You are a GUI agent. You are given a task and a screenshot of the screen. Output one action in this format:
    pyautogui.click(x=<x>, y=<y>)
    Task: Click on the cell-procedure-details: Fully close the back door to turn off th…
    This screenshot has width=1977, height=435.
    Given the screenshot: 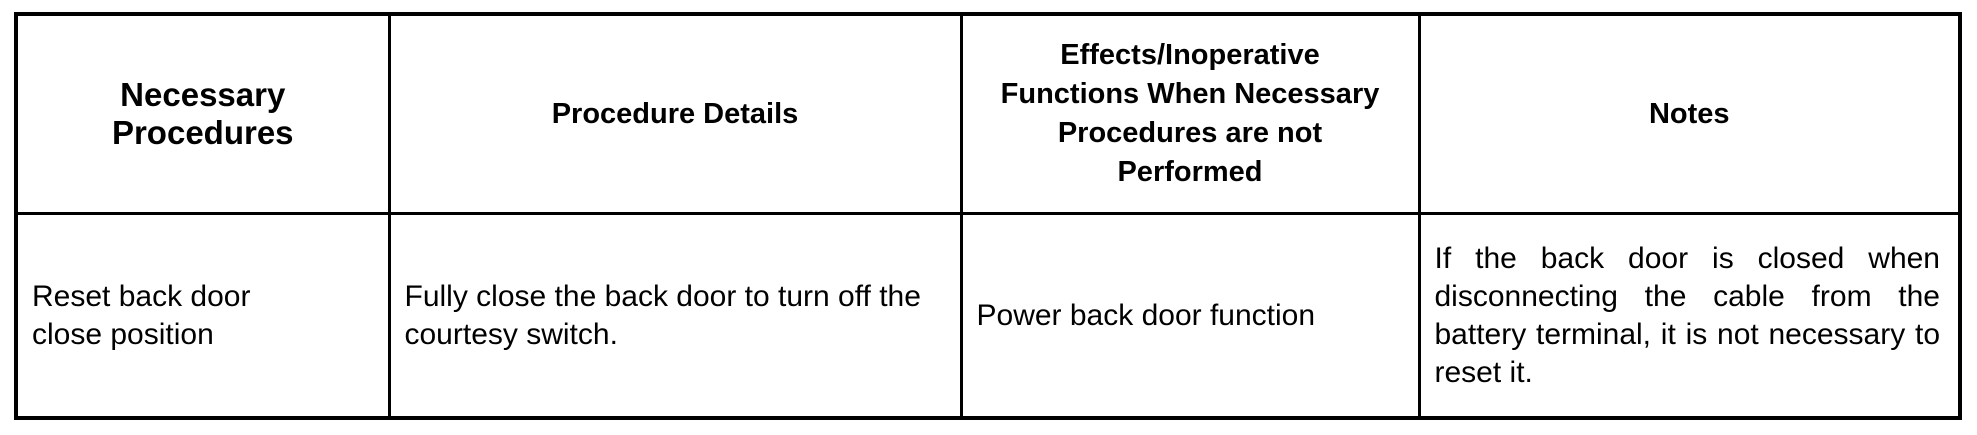 What is the action you would take?
    pyautogui.click(x=675, y=316)
    